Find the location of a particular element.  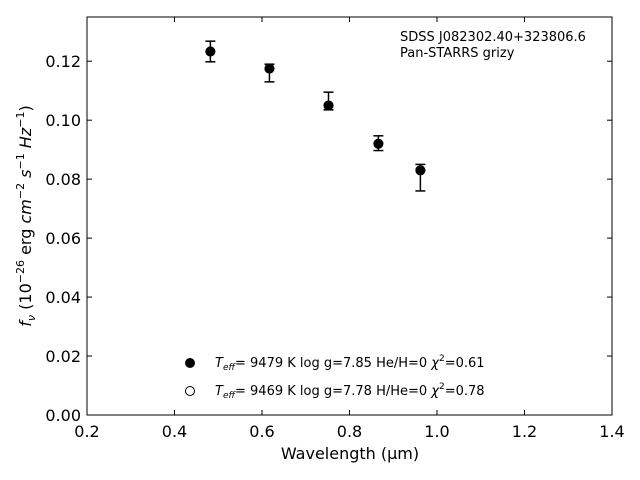

legend-marker-filled is located at coordinates (190, 363).